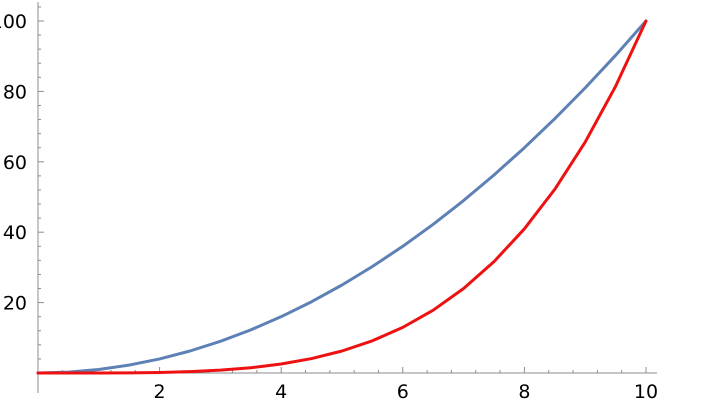  What do you see at coordinates (15, 233) in the screenshot?
I see `y-tick-label: 40` at bounding box center [15, 233].